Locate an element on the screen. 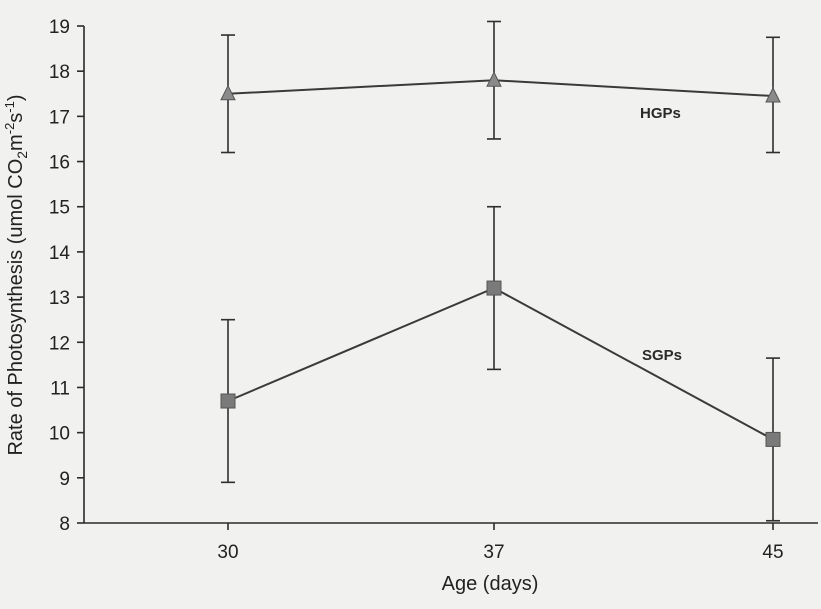  x-tick-label: 45 is located at coordinates (772, 552).